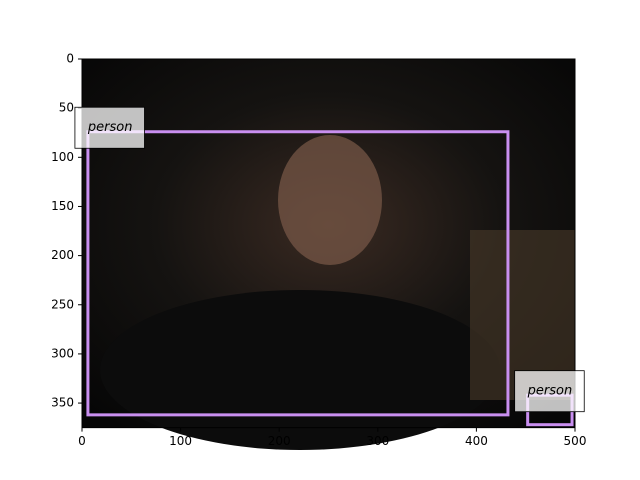 The image size is (640, 480). I want to click on x-tick-label: 500, so click(575, 441).